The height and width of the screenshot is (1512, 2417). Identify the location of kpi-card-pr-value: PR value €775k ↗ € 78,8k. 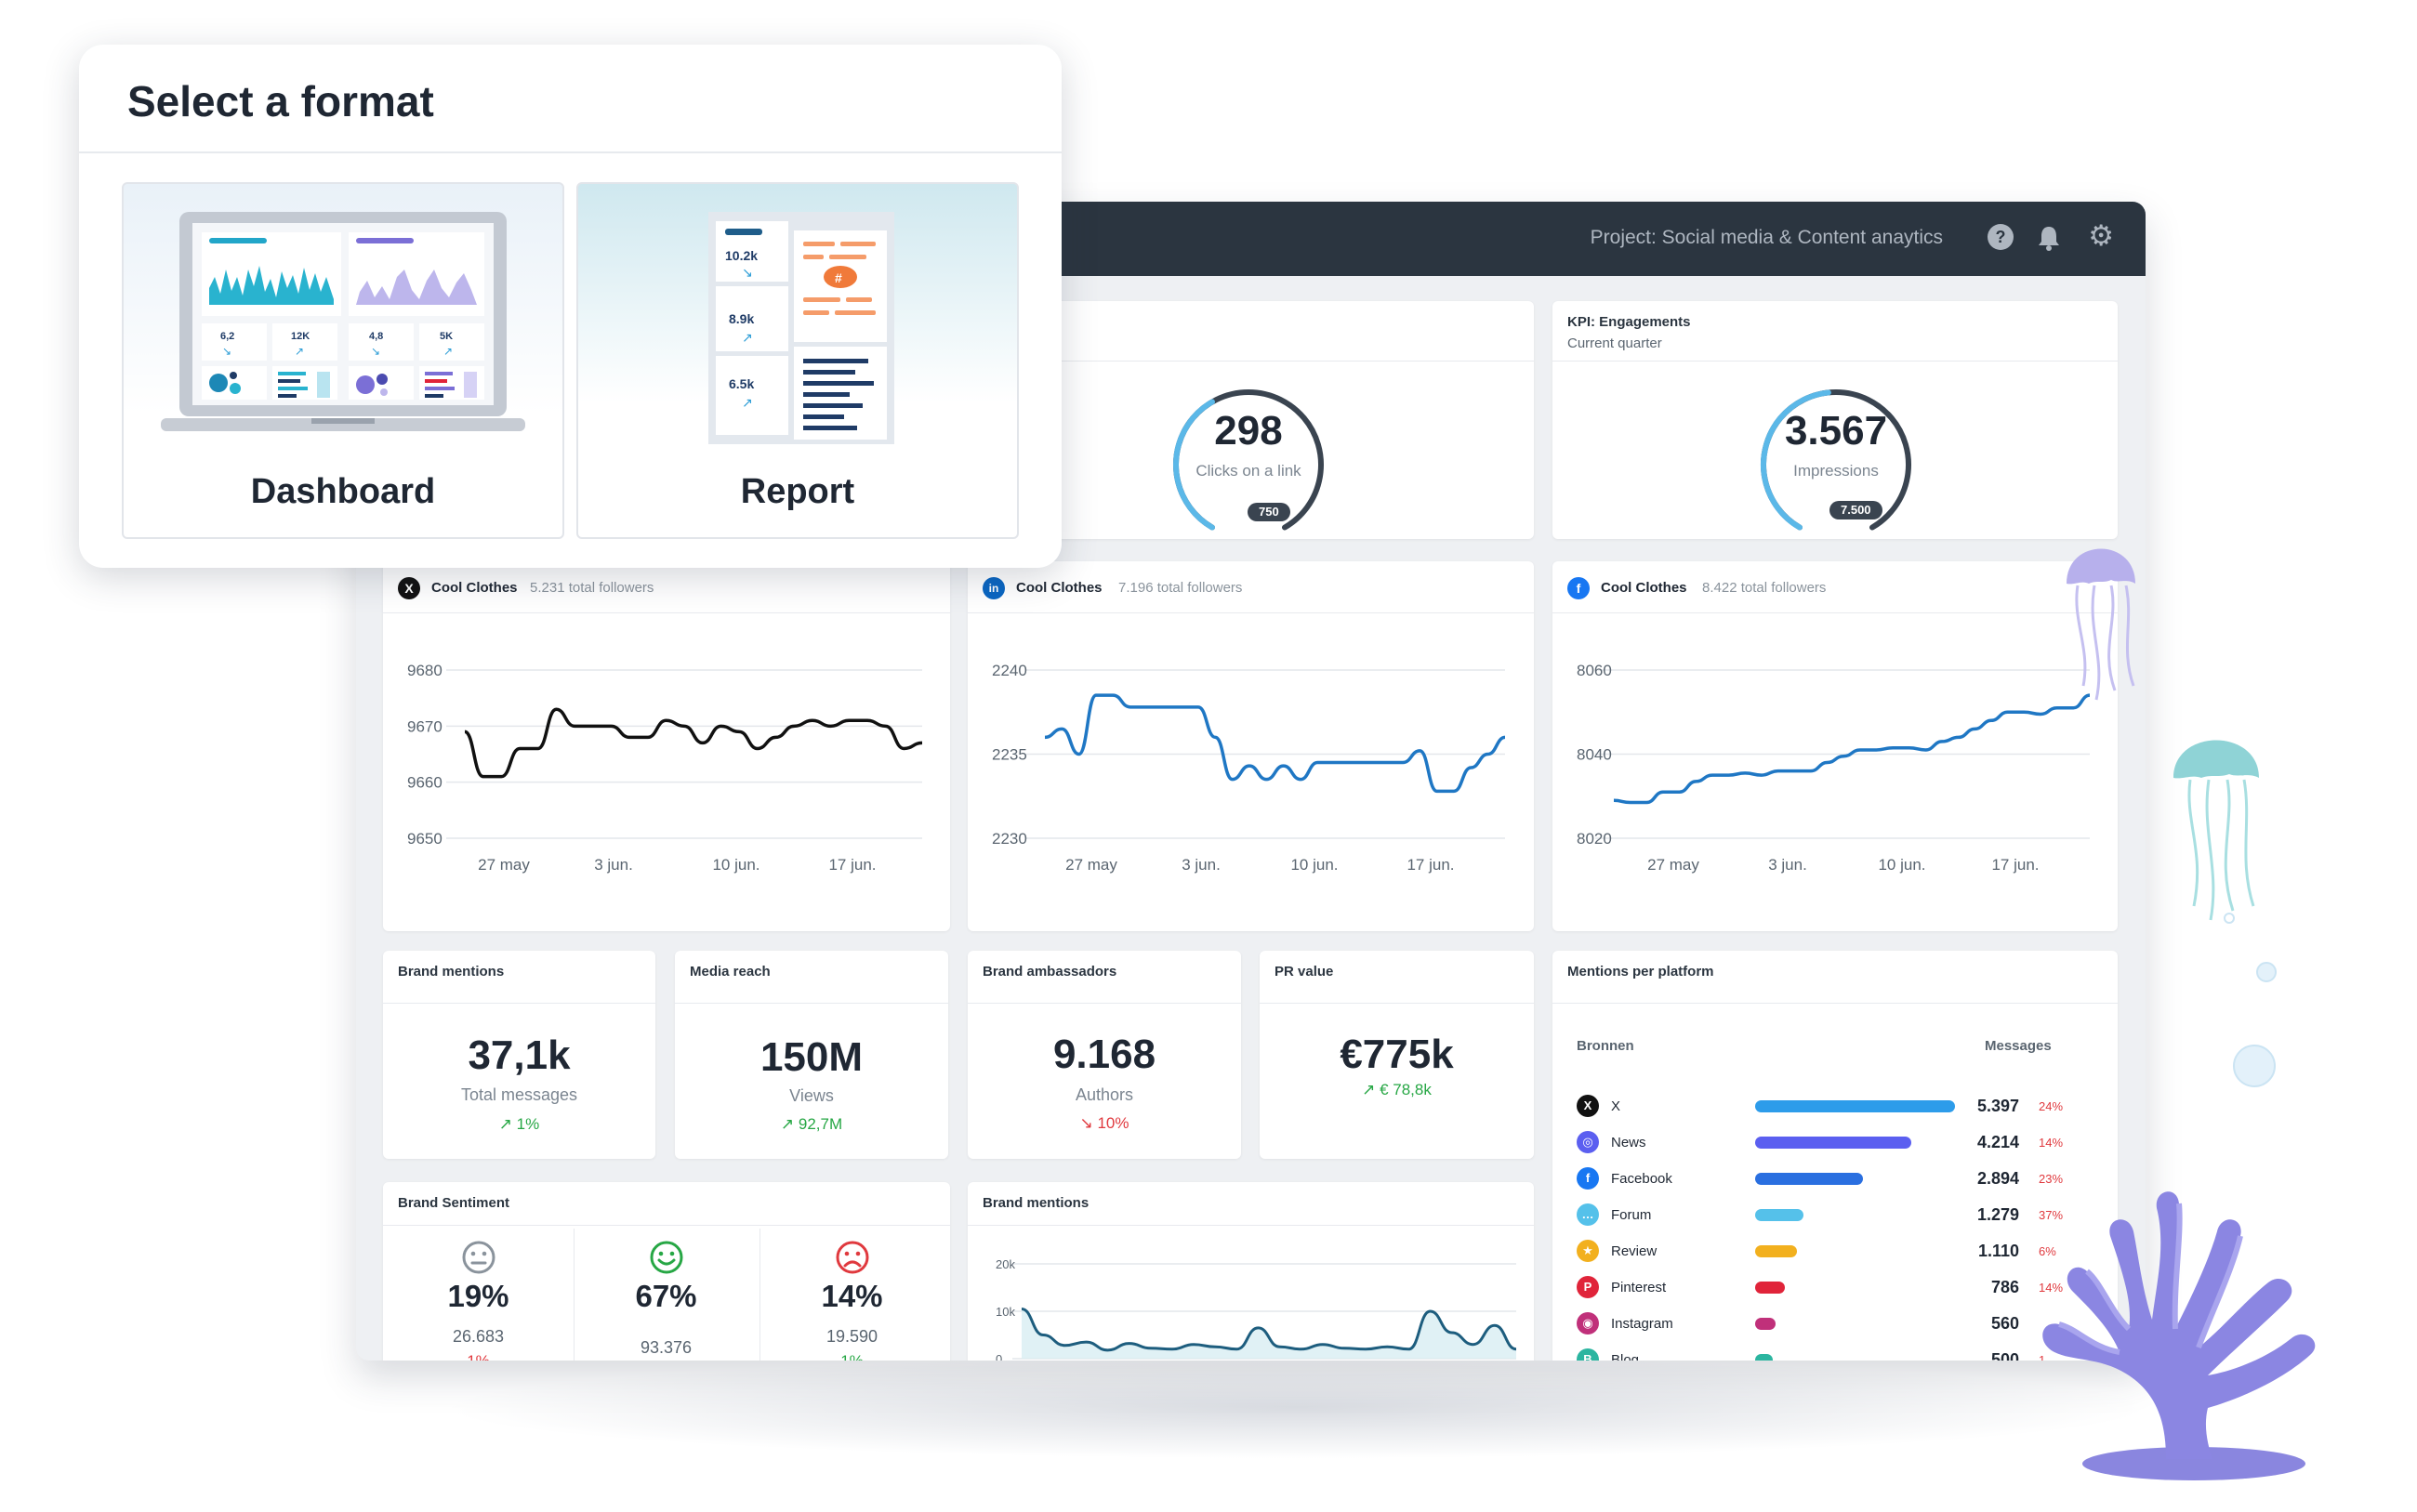
(1397, 1055).